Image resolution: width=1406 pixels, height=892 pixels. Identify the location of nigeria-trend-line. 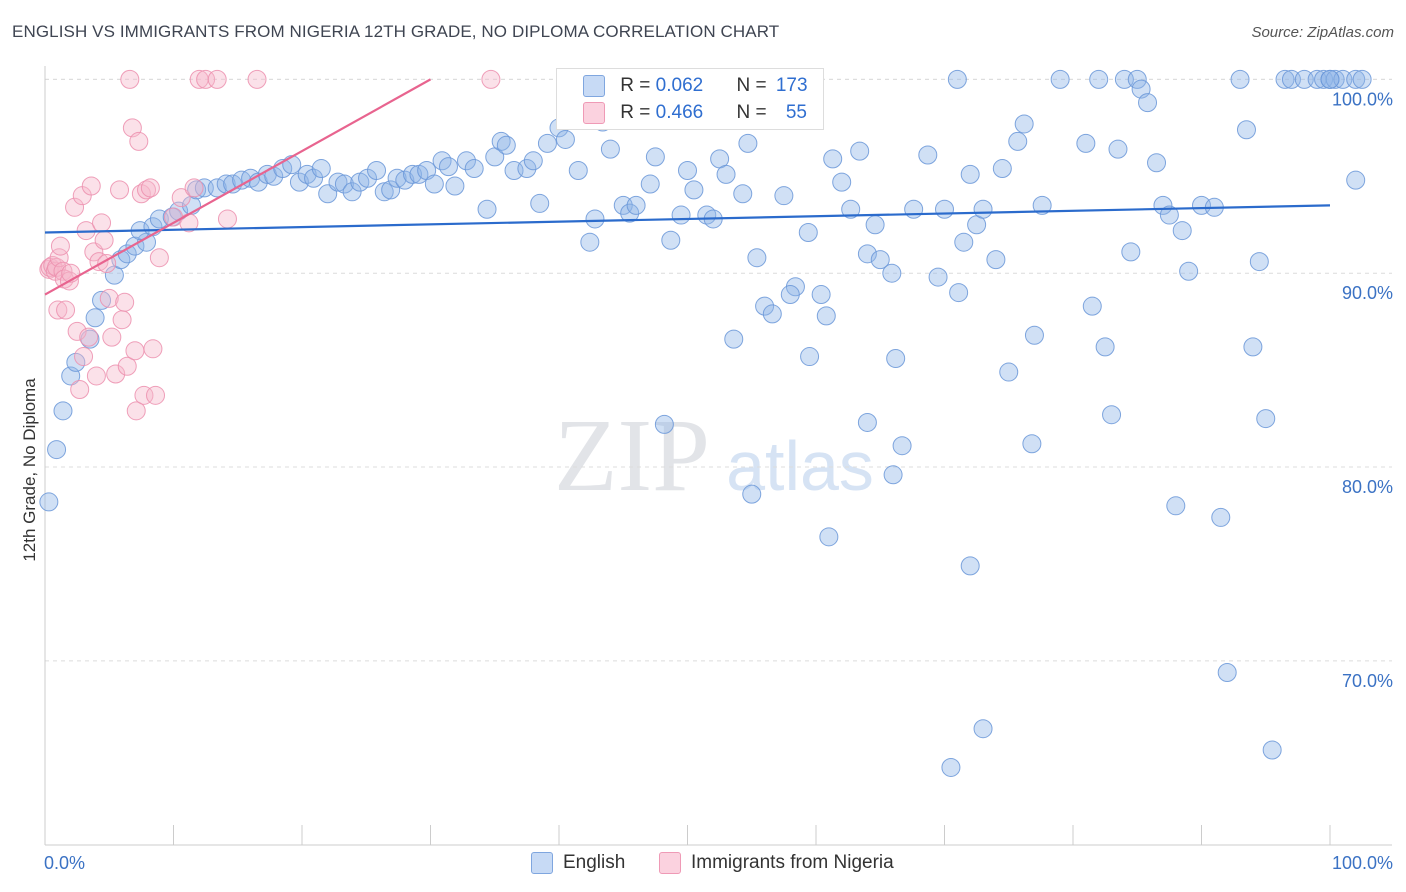
(238, 187).